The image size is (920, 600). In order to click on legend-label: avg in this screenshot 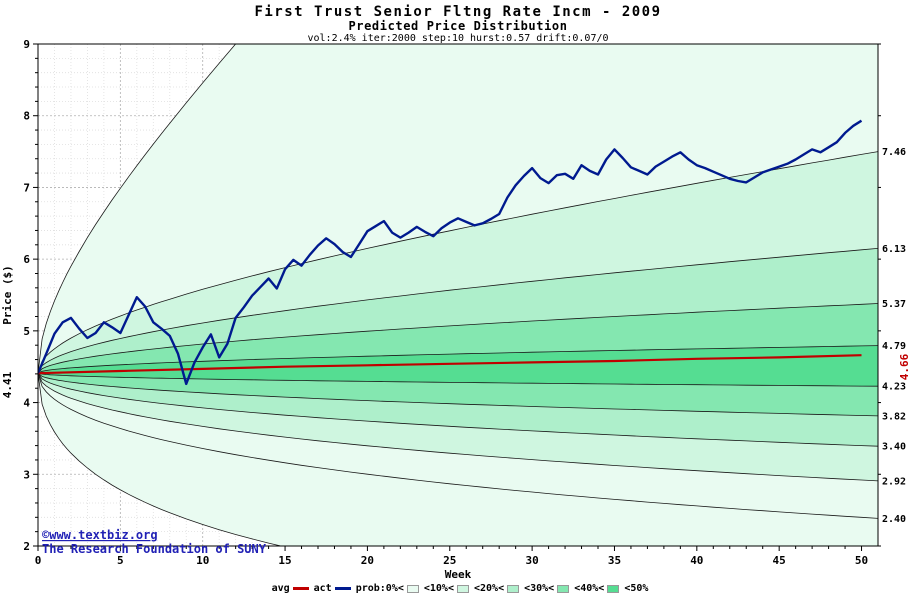, I will do `click(280, 588)`.